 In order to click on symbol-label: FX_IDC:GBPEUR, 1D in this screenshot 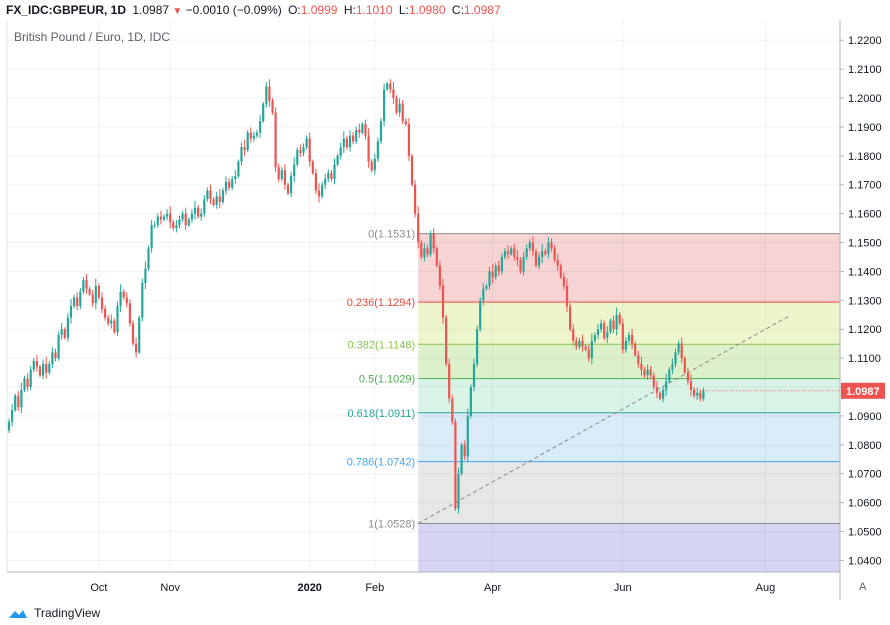, I will do `click(66, 10)`.